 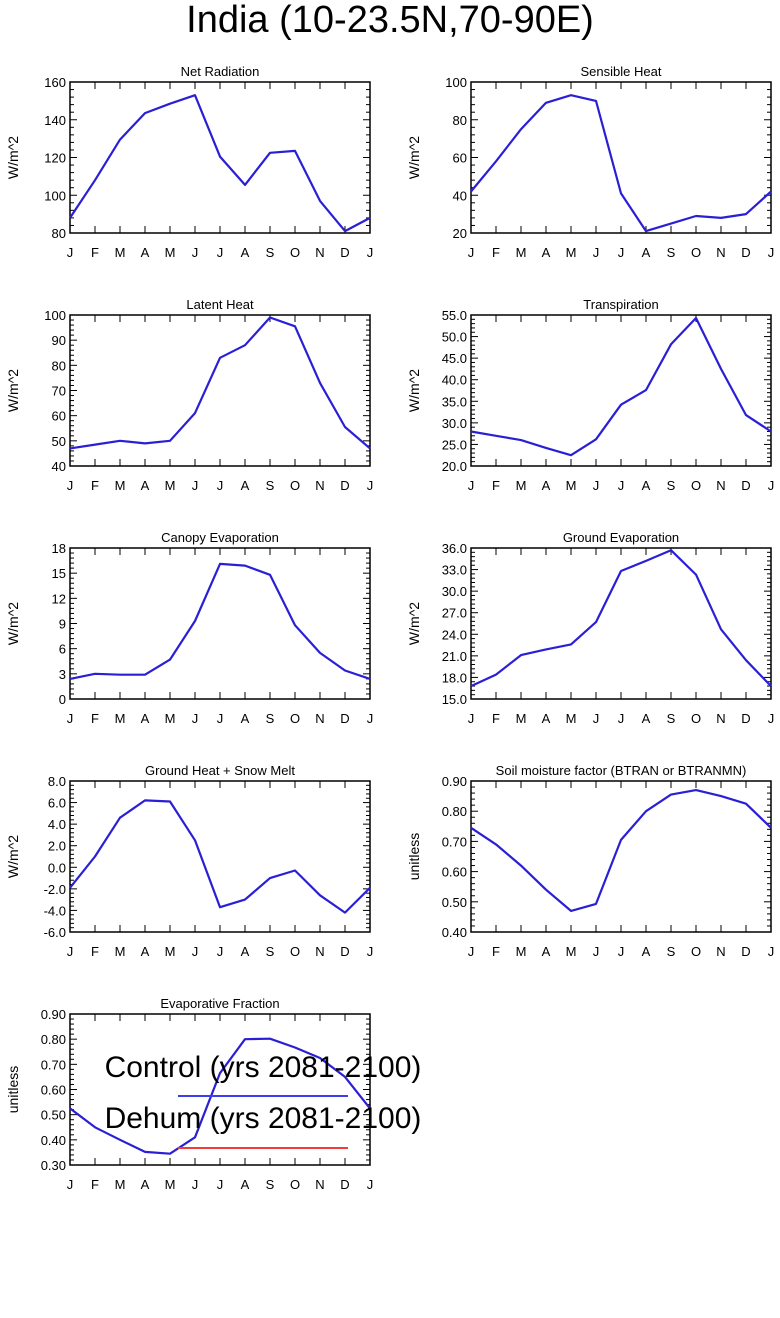 I want to click on y-tick-label: -6.0, so click(x=55, y=932).